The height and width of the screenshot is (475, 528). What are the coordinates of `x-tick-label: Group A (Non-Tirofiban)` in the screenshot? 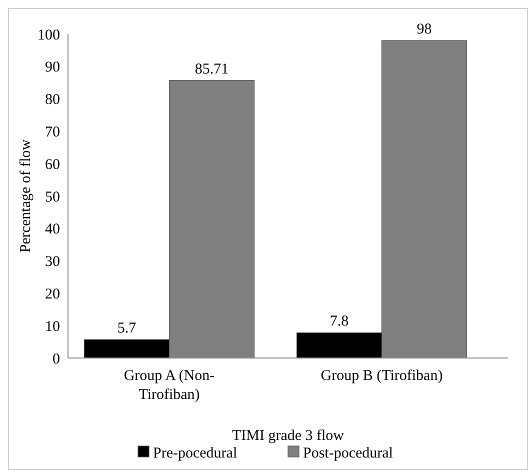 It's located at (169, 385).